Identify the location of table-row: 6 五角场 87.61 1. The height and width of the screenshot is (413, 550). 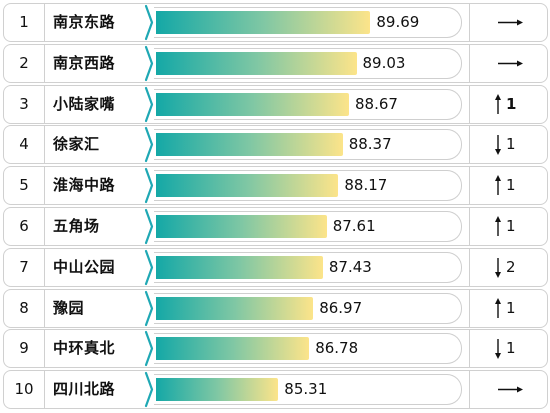
(275, 226).